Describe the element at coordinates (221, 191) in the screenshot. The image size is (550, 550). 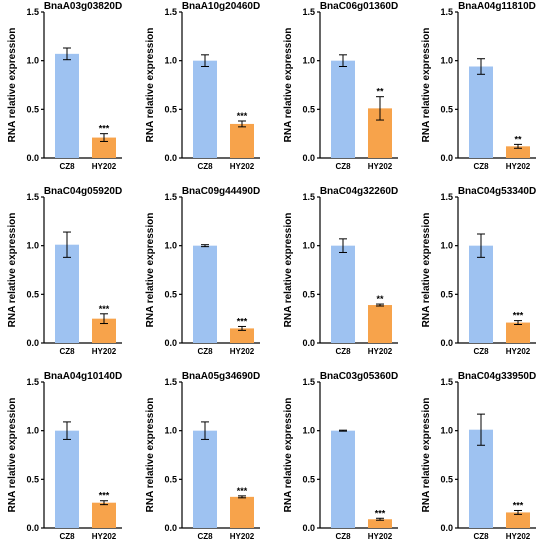
I see `chart-title: BnaC09g44490D` at that location.